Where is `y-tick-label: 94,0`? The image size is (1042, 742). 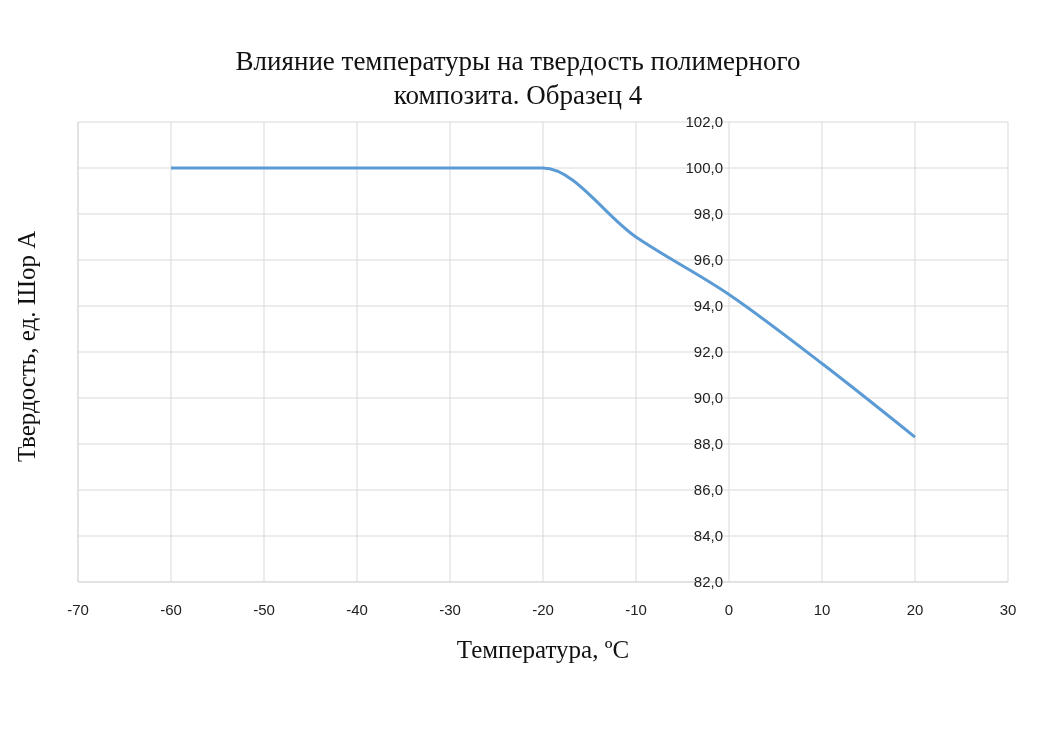 y-tick-label: 94,0 is located at coordinates (708, 305).